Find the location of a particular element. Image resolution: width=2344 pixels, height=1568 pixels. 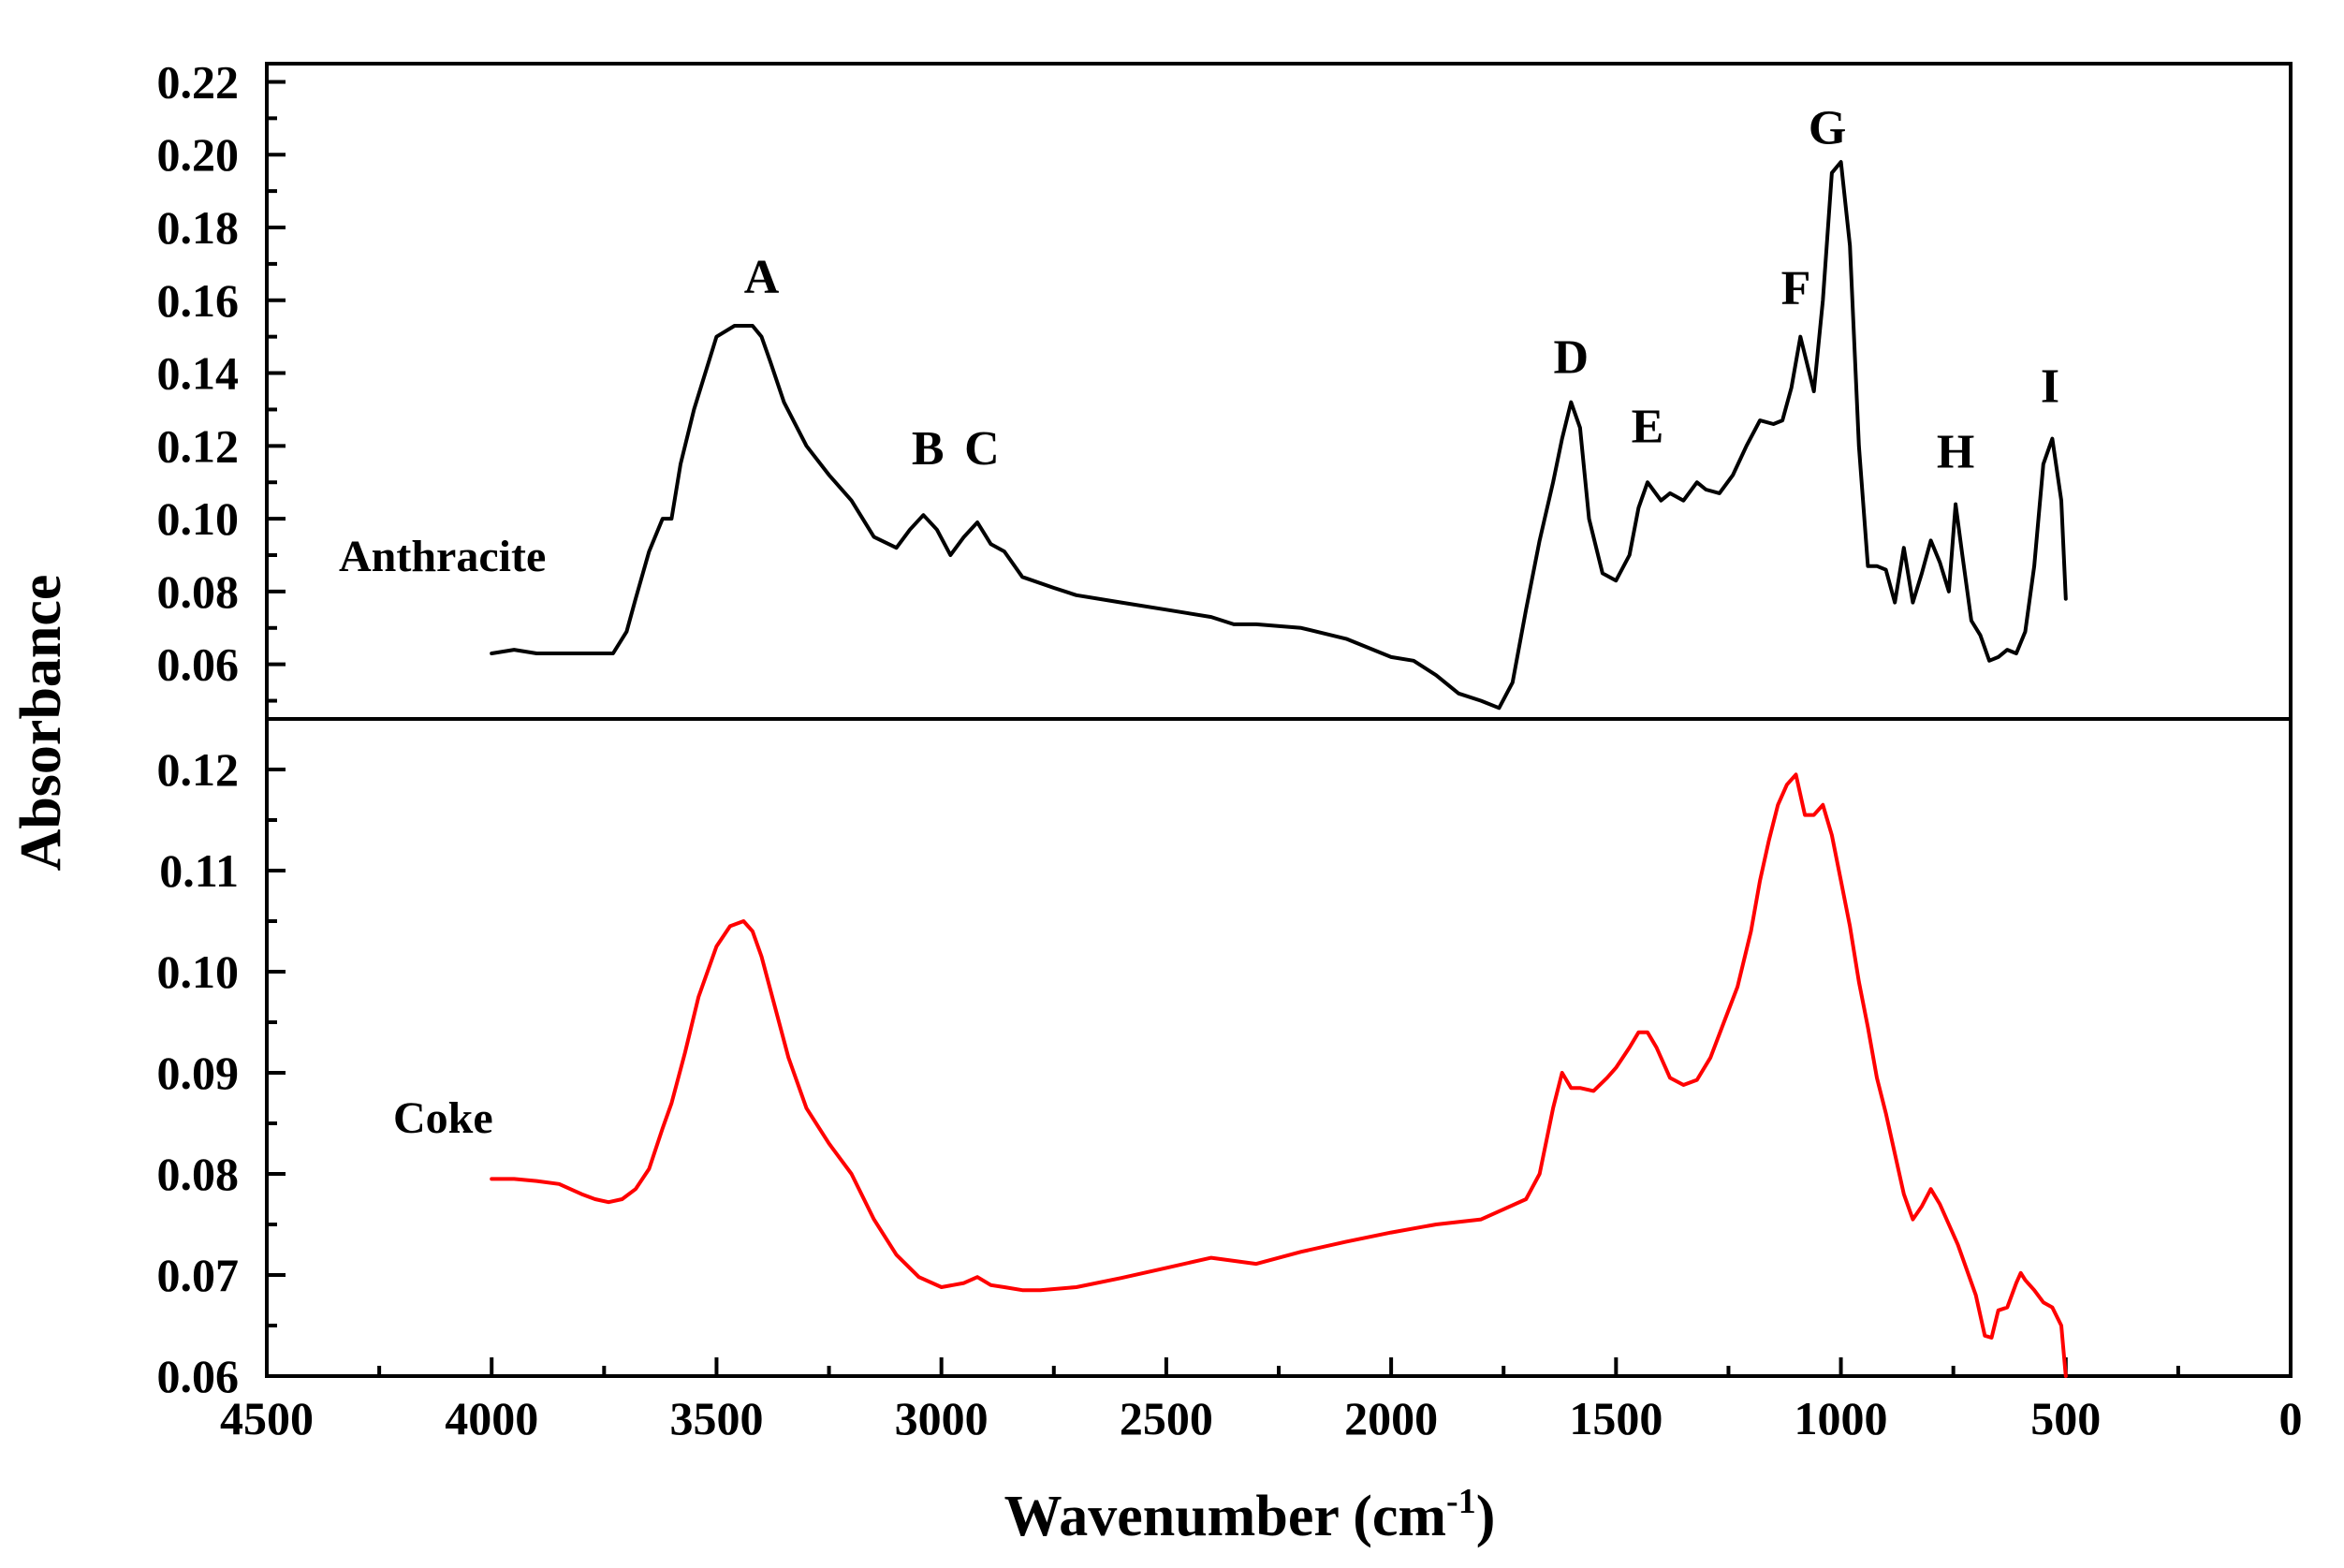

y-tick-label: 0.20 is located at coordinates (198, 155).